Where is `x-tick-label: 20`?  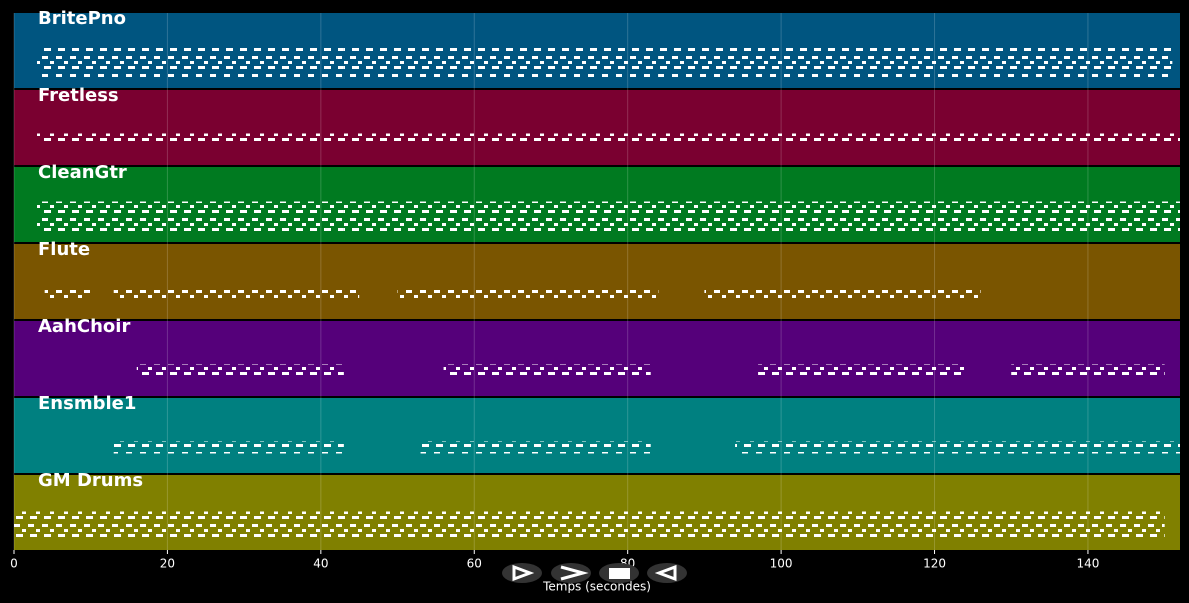
x-tick-label: 20 is located at coordinates (167, 564).